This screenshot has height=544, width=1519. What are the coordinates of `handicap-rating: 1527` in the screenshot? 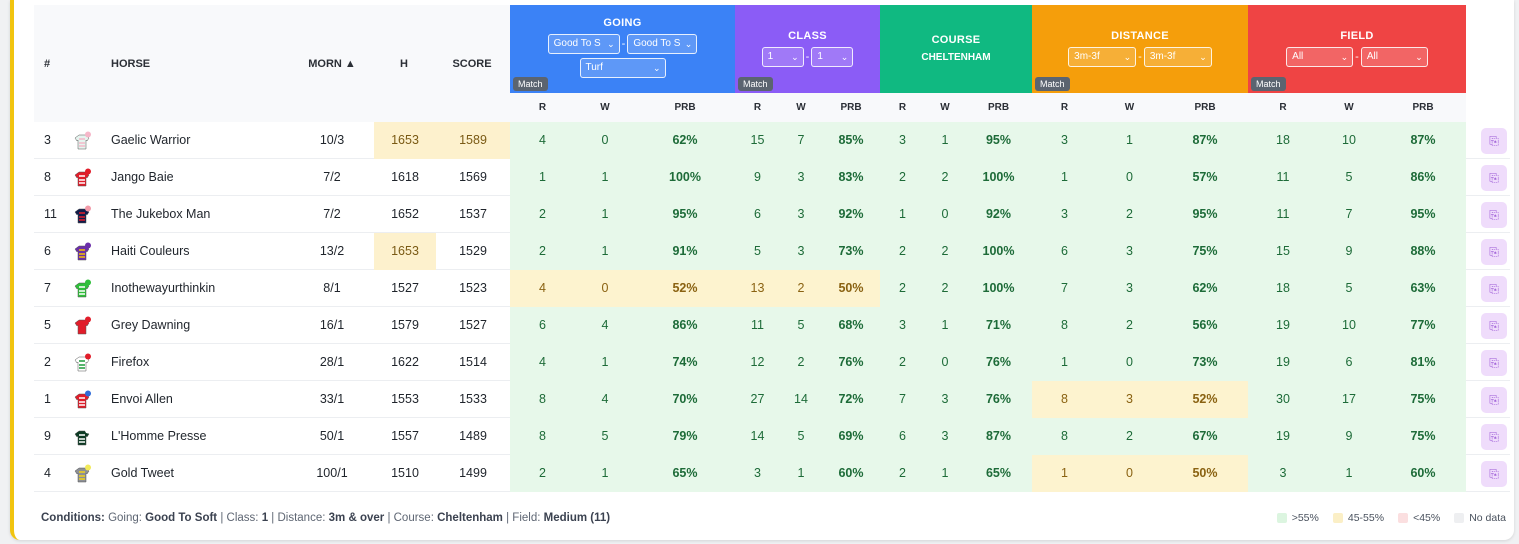 It's located at (405, 288).